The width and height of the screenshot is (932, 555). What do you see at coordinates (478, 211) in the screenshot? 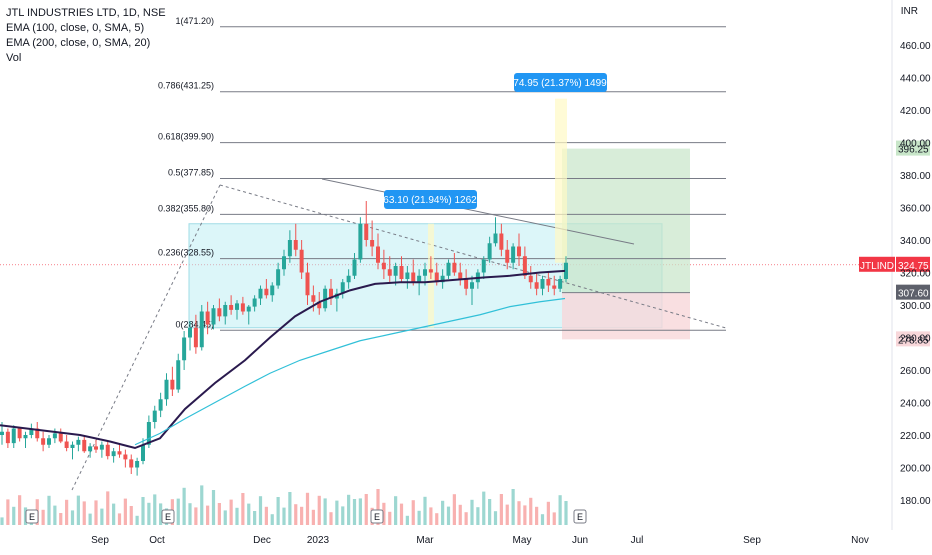
I see `resistance-trendline` at bounding box center [478, 211].